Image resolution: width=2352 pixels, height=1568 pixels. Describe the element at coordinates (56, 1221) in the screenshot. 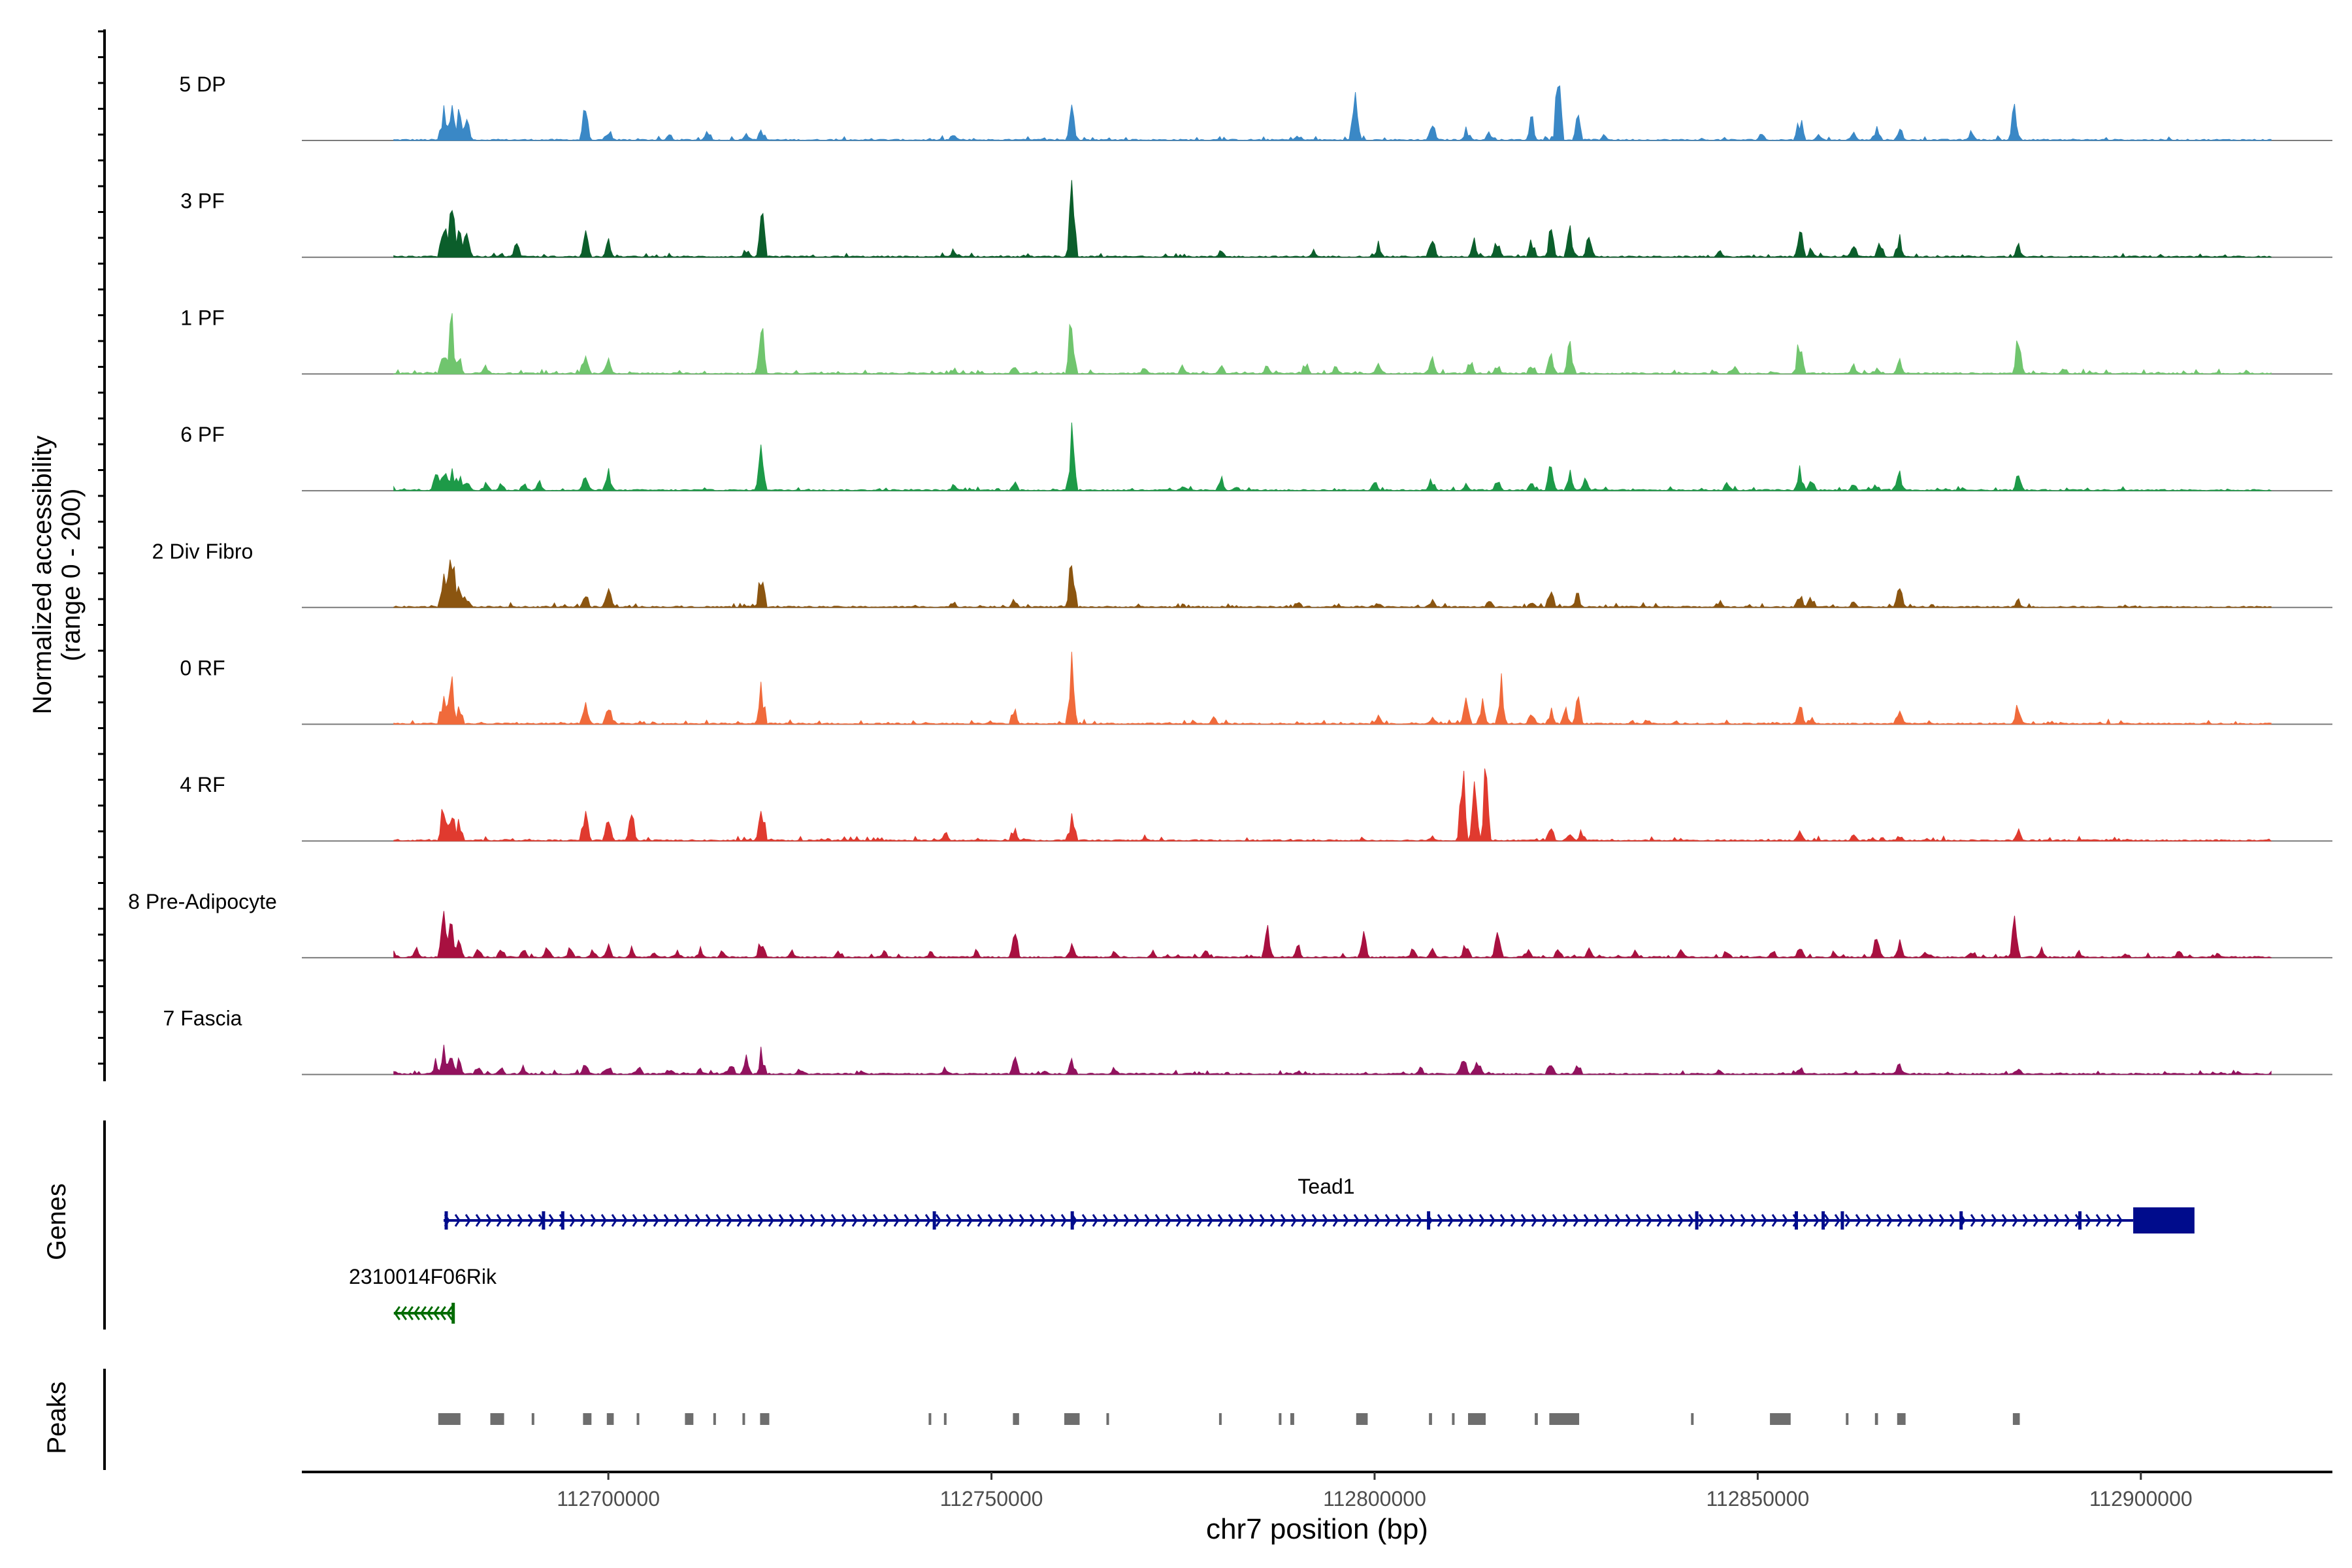

I see `genes-panel-label: Genes` at that location.